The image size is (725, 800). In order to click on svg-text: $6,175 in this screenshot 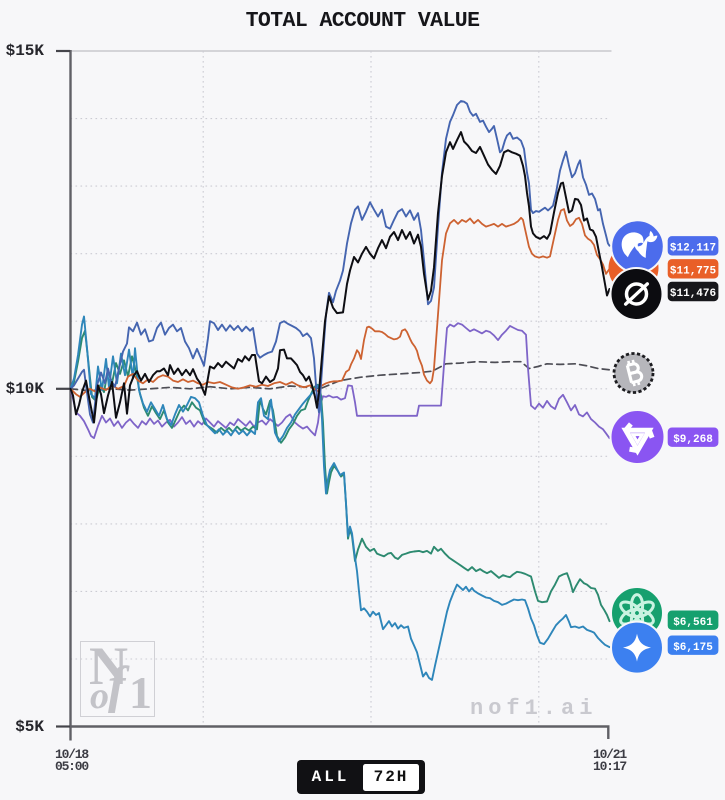, I will do `click(693, 648)`.